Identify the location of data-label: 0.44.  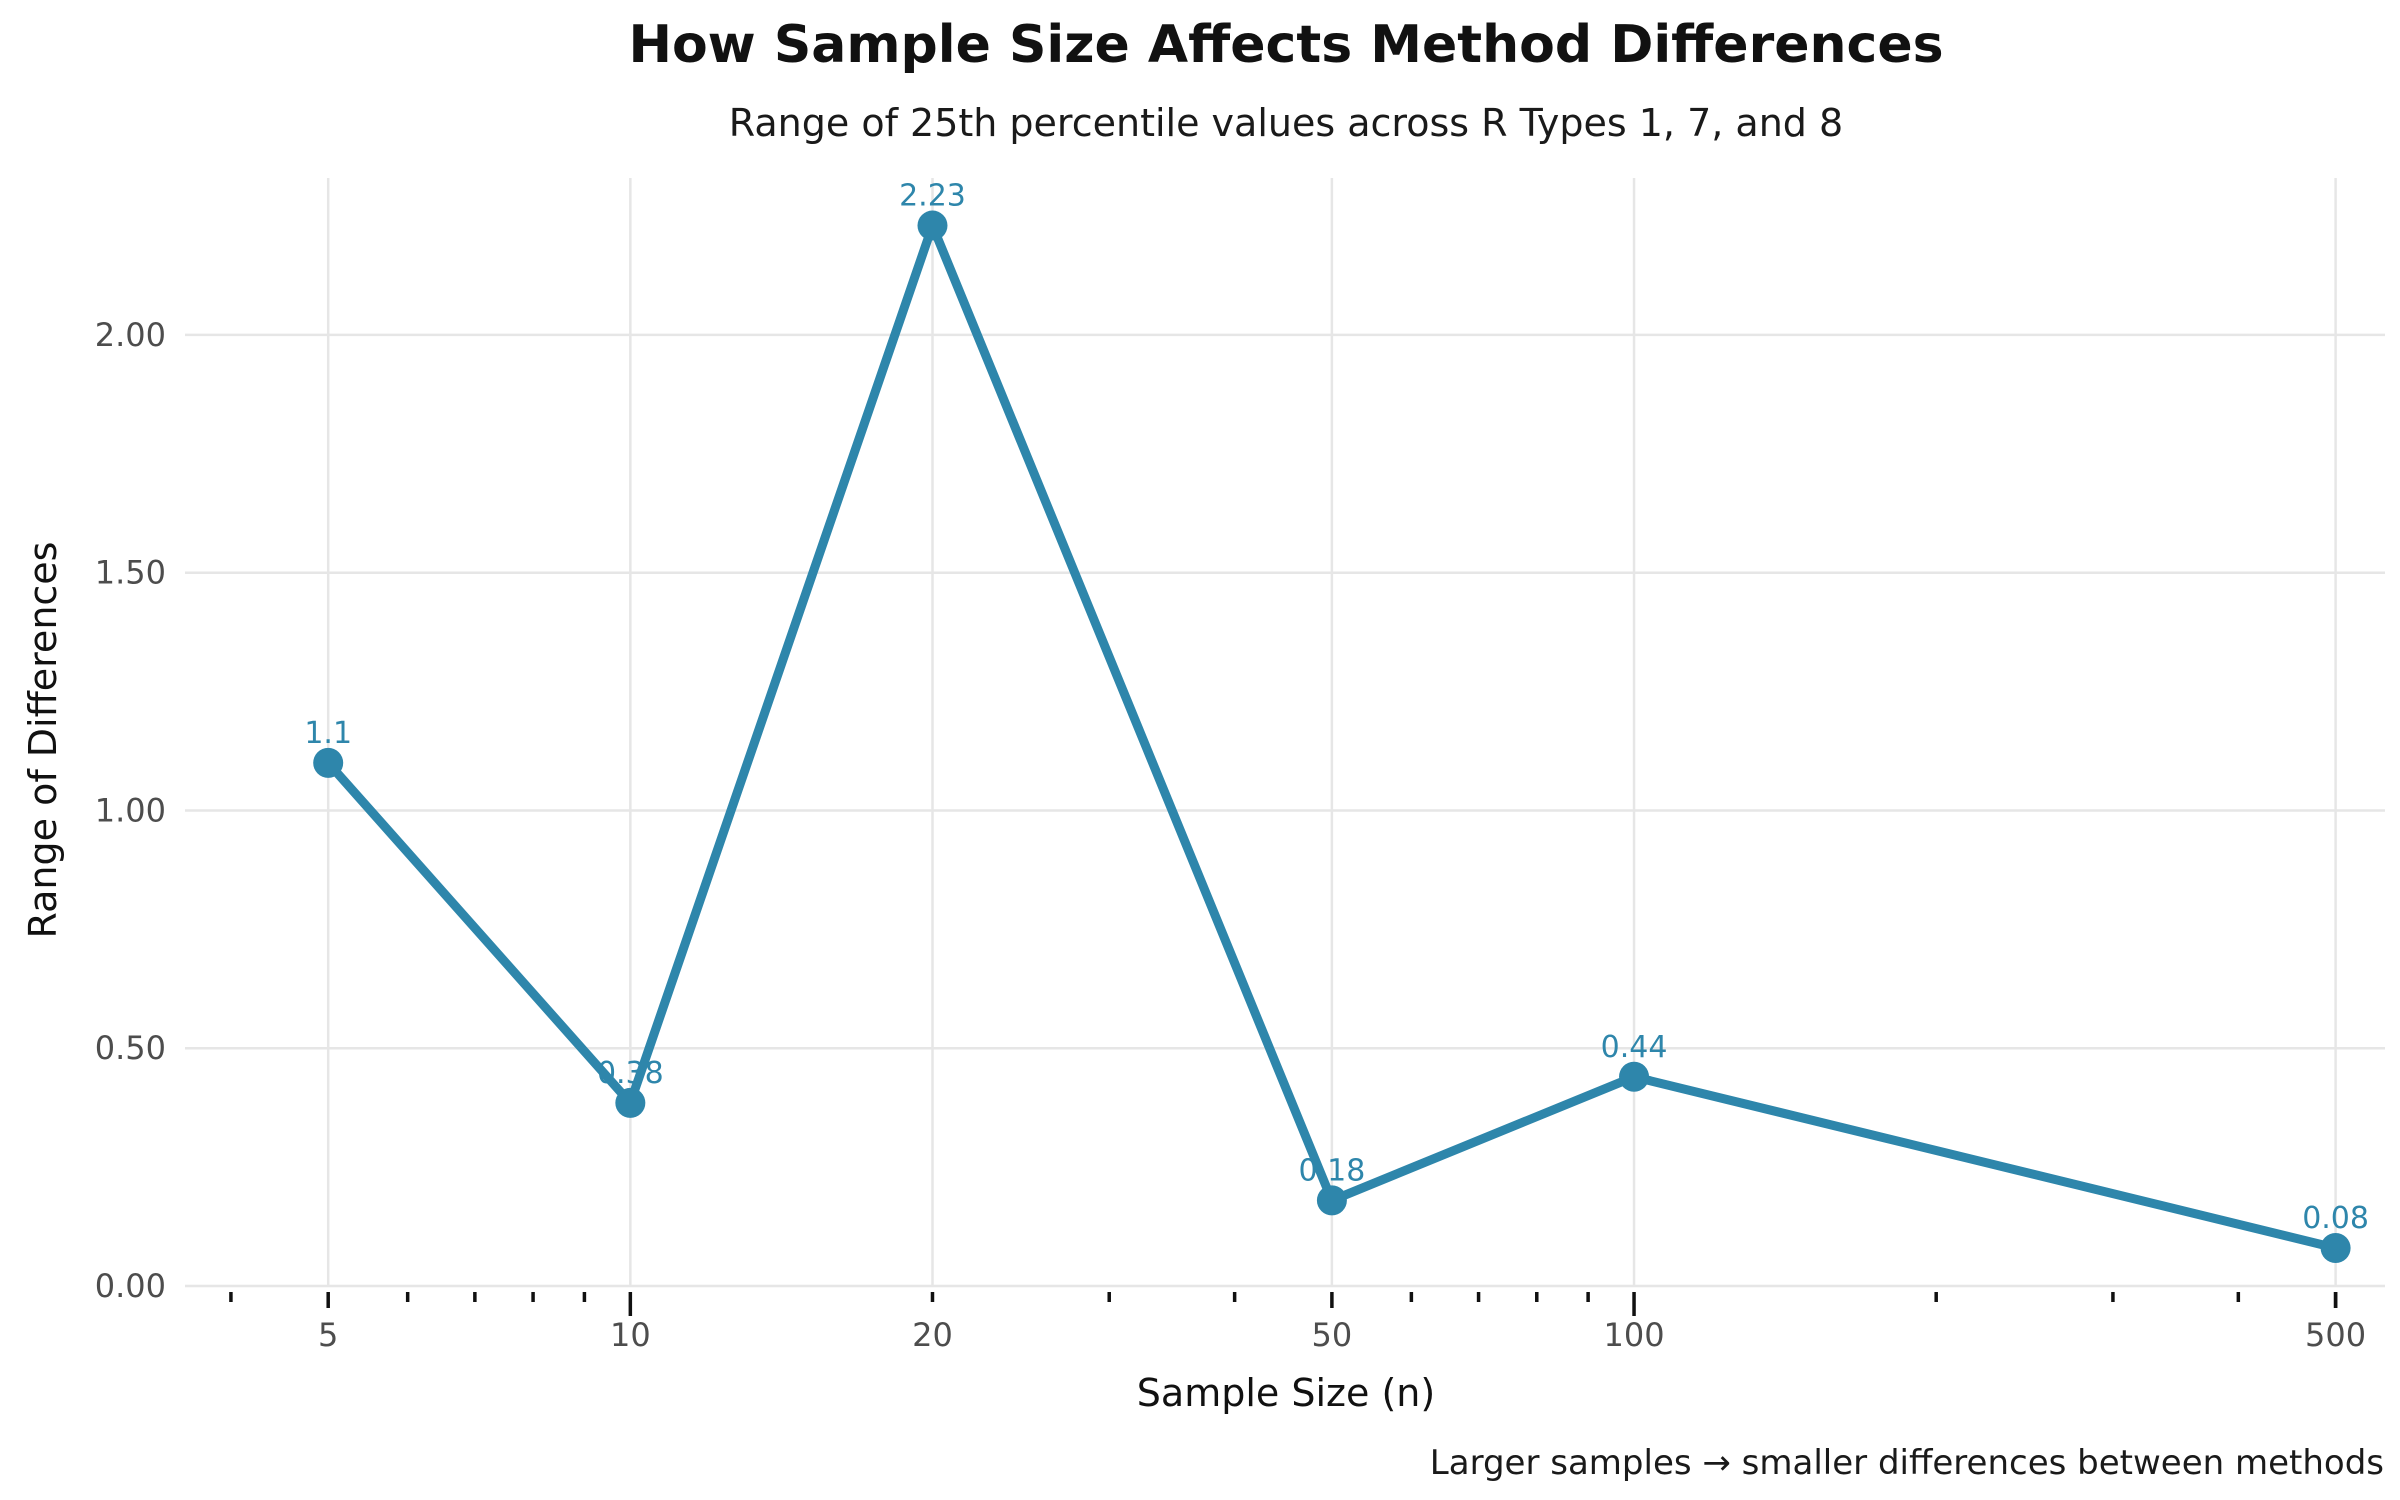
(1634, 1047).